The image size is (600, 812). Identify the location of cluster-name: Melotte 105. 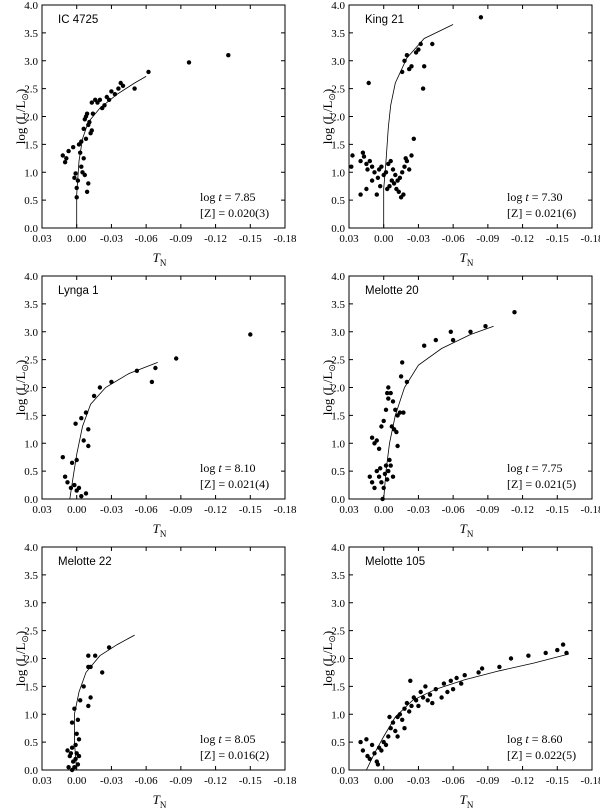
(395, 562).